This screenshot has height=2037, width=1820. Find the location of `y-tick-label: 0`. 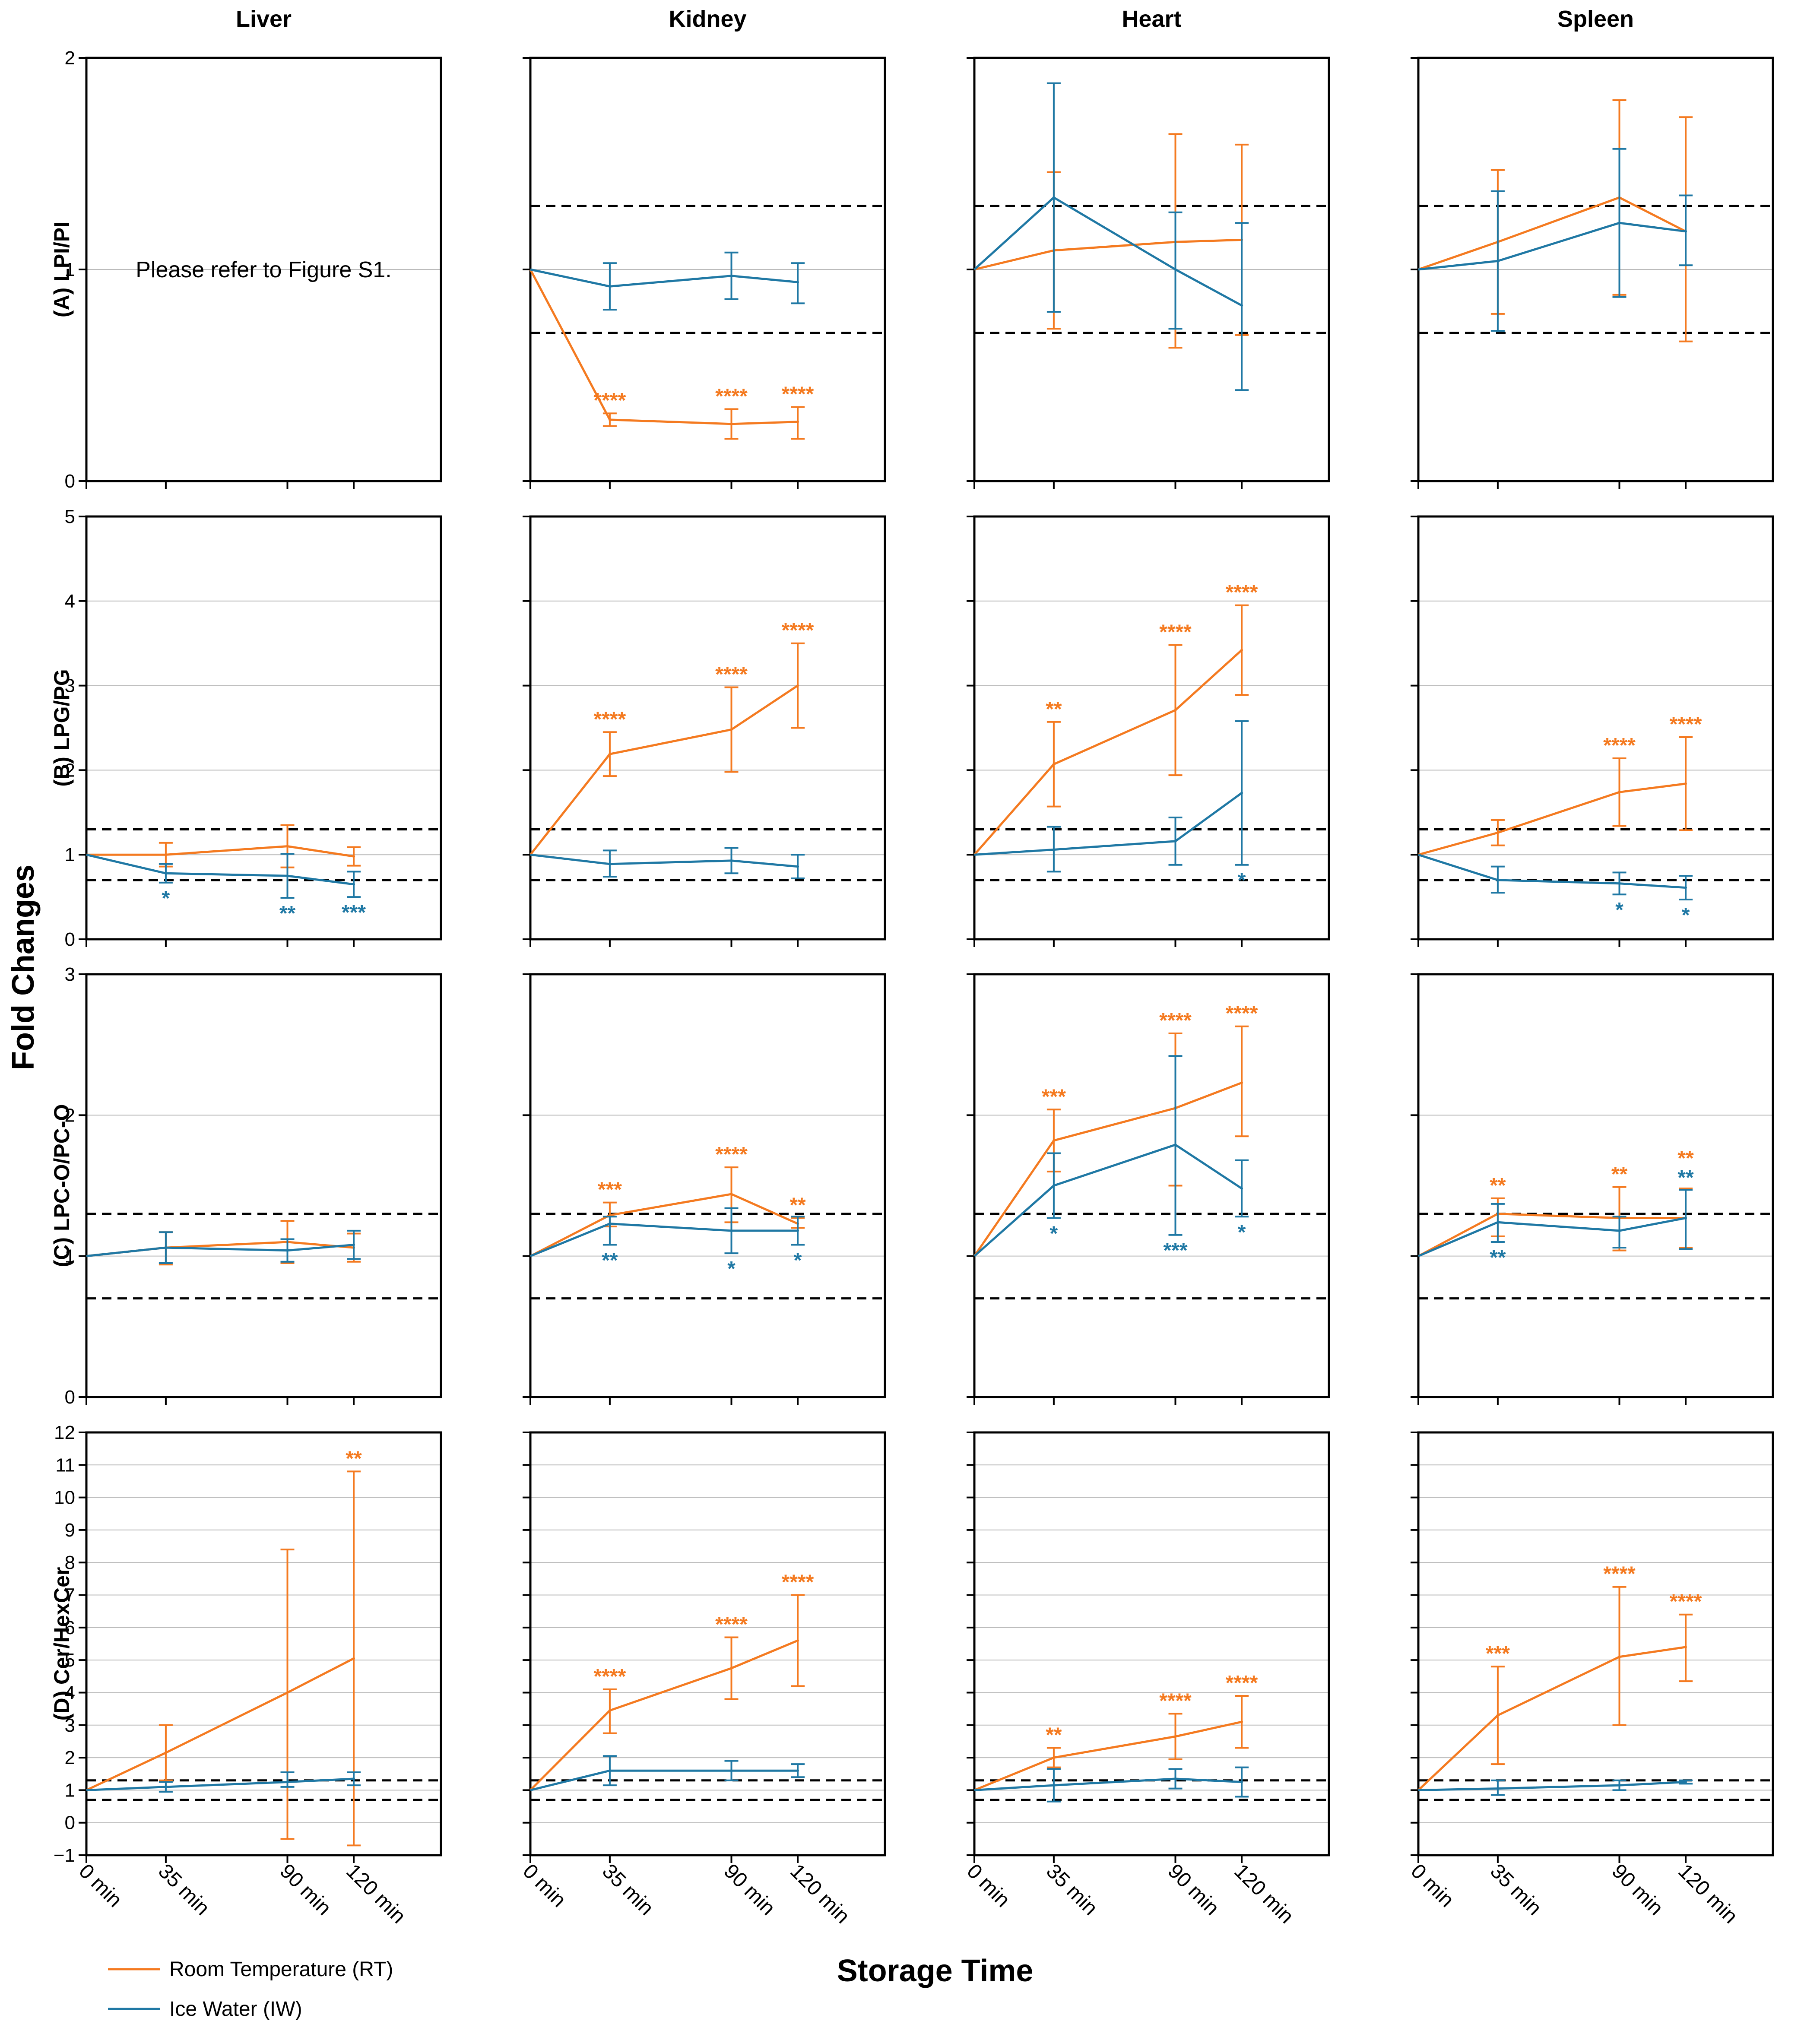

y-tick-label: 0 is located at coordinates (70, 482).